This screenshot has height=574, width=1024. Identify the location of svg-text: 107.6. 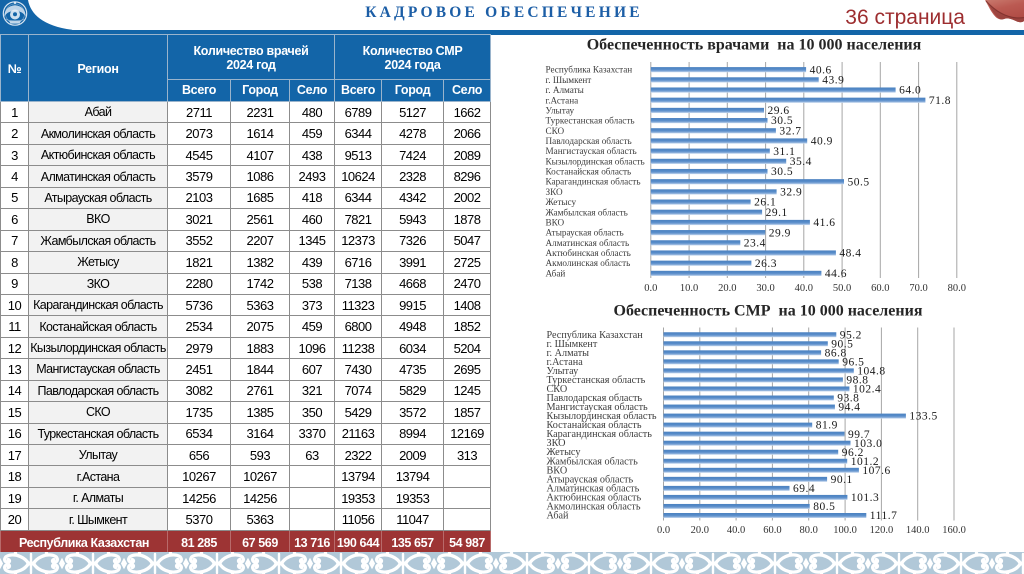
(876, 471).